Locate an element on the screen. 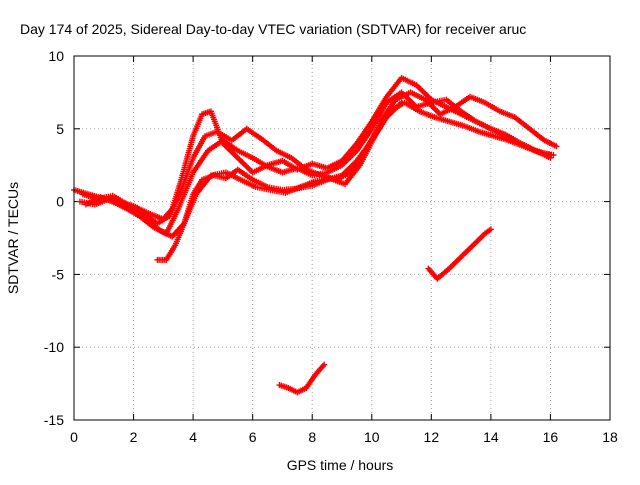  x-tick-label: 16 is located at coordinates (551, 437).